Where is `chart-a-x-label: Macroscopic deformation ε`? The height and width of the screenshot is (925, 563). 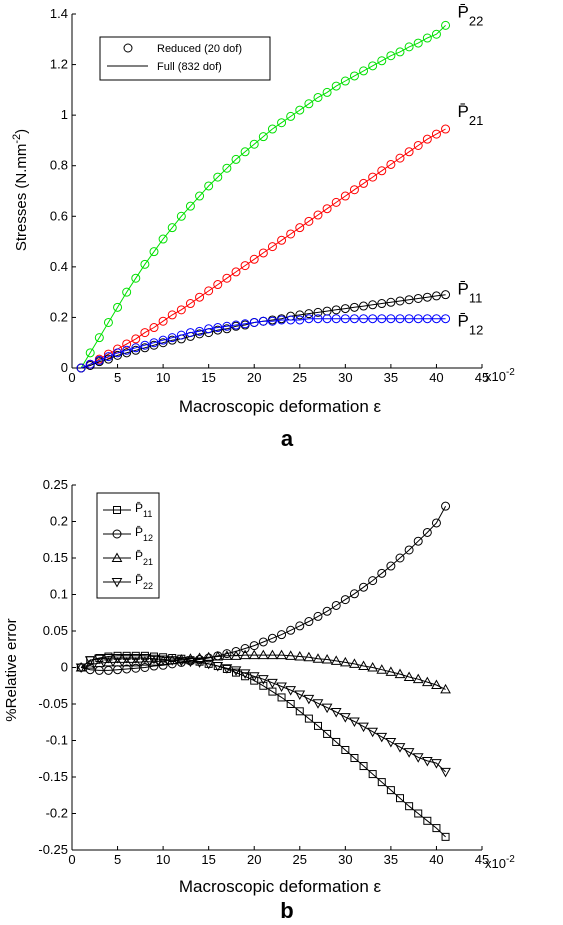 chart-a-x-label: Macroscopic deformation ε is located at coordinates (280, 406).